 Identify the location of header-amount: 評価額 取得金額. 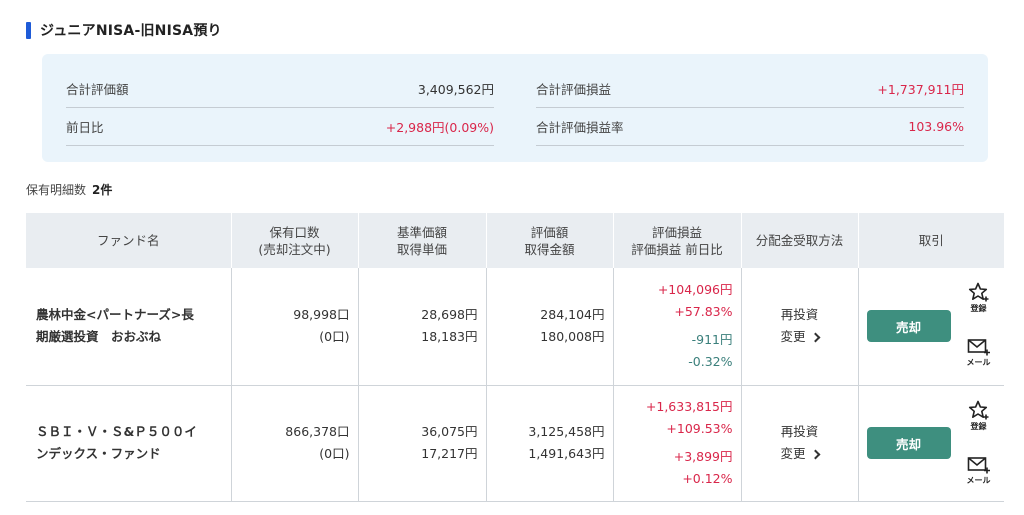
(550, 240).